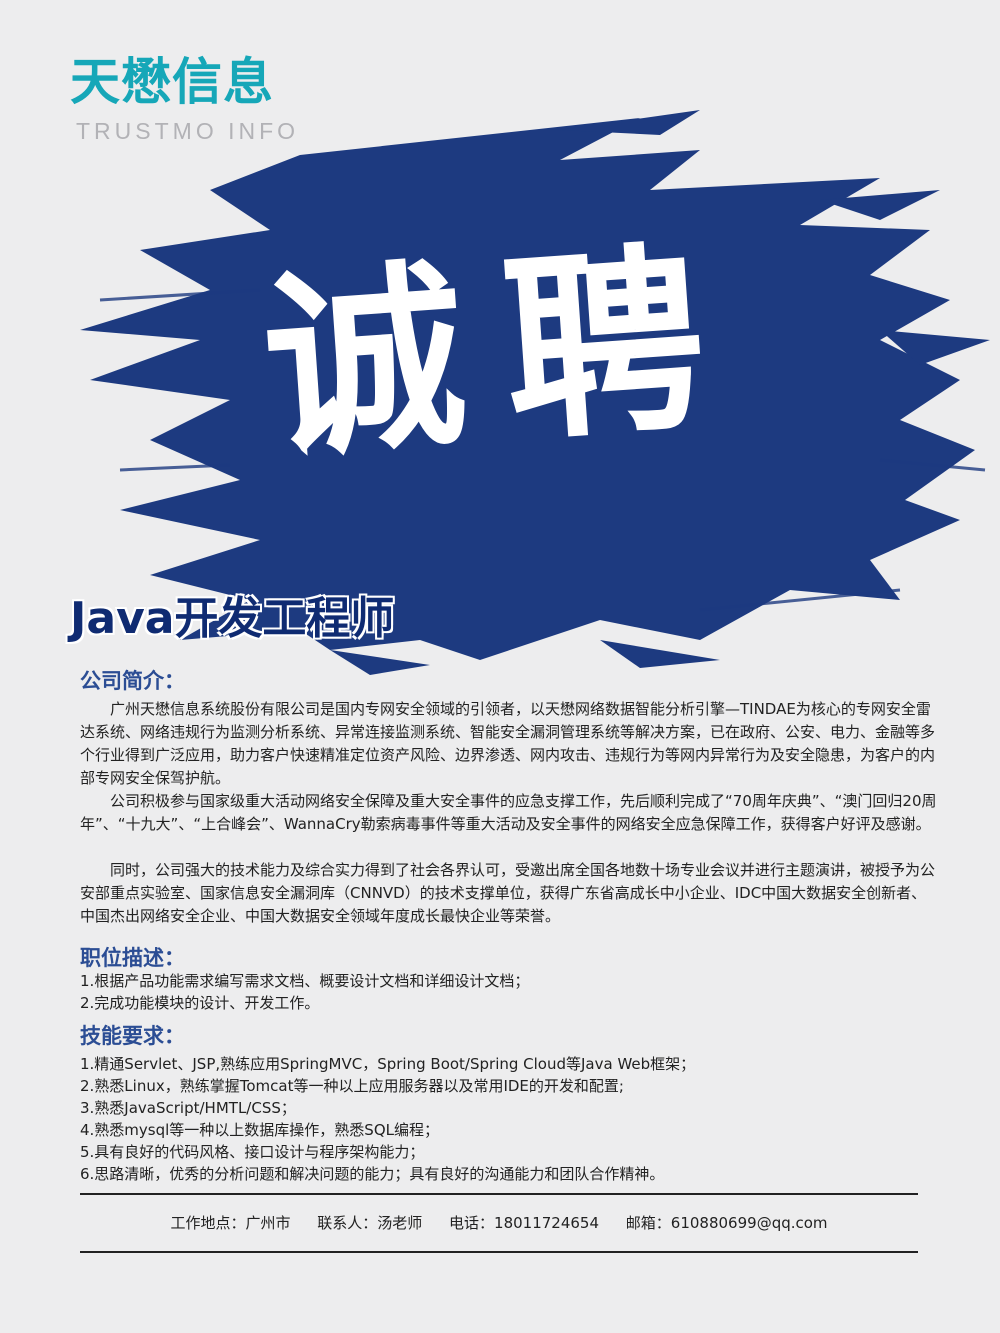 Image resolution: width=1000 pixels, height=1333 pixels. I want to click on company-intro-heading: 公司简介：, so click(132, 681).